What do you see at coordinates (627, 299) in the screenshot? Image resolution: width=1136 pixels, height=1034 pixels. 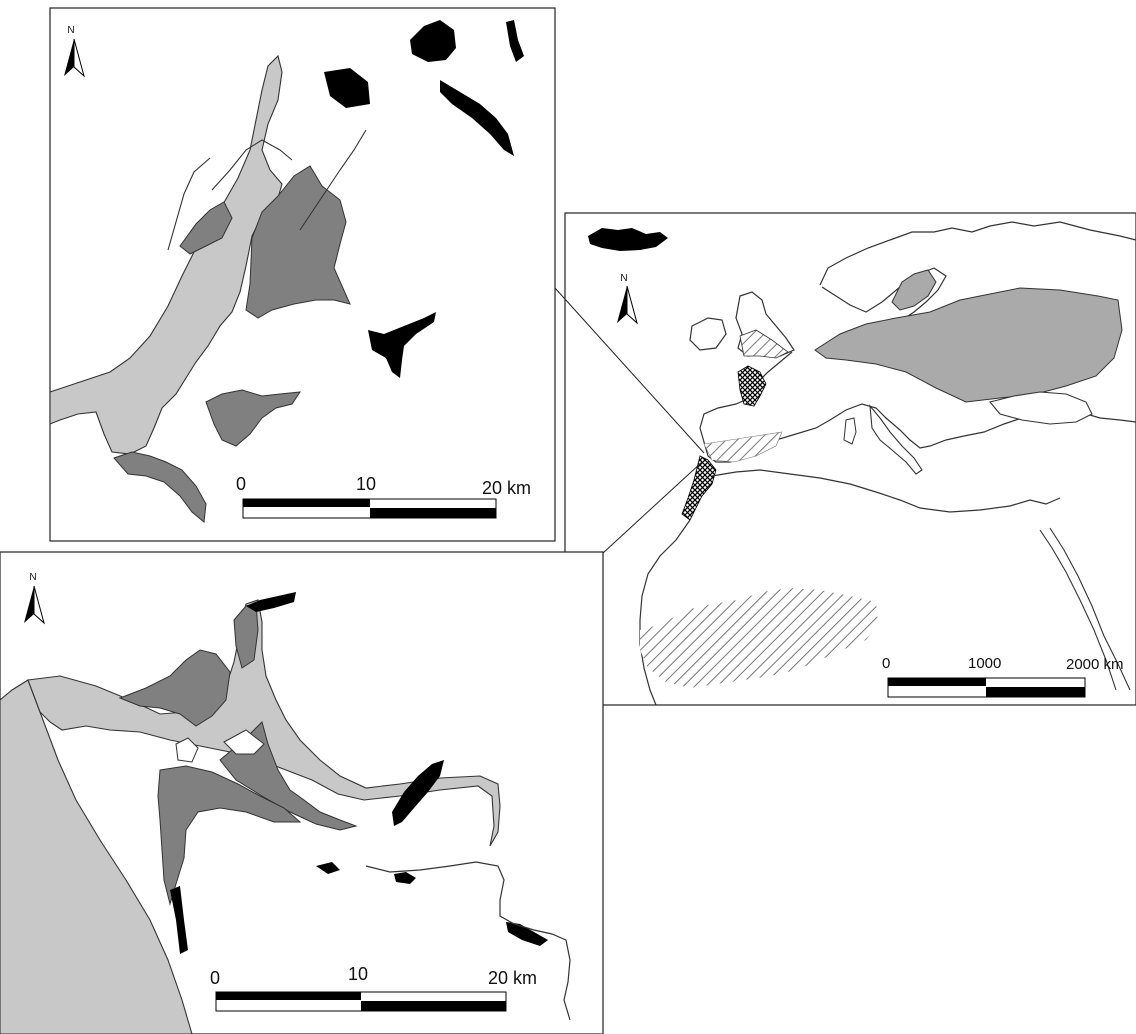 I see `europe-north-arrow-icon: N` at bounding box center [627, 299].